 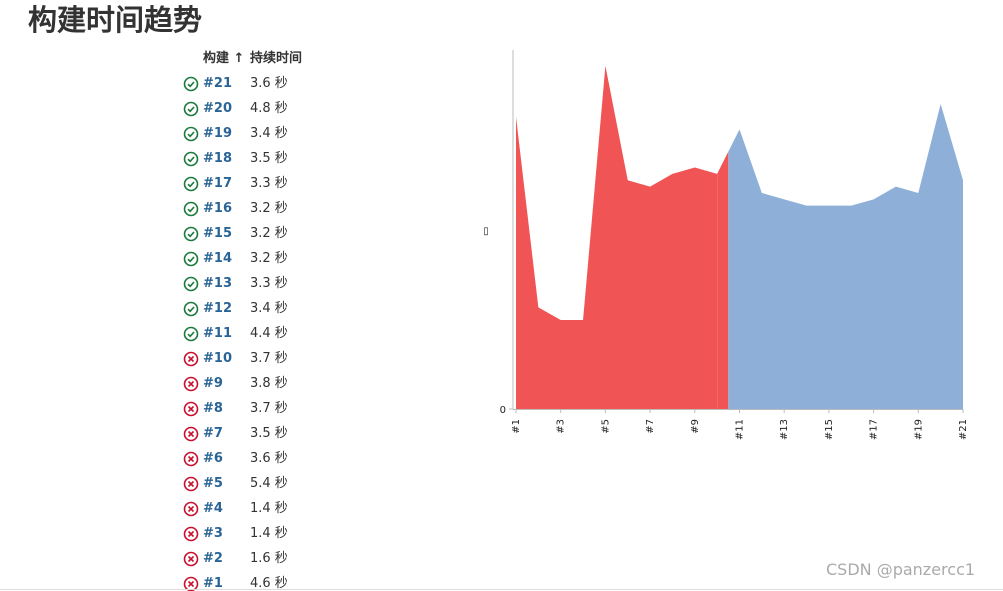 What do you see at coordinates (695, 426) in the screenshot?
I see `x-tick-label: #9` at bounding box center [695, 426].